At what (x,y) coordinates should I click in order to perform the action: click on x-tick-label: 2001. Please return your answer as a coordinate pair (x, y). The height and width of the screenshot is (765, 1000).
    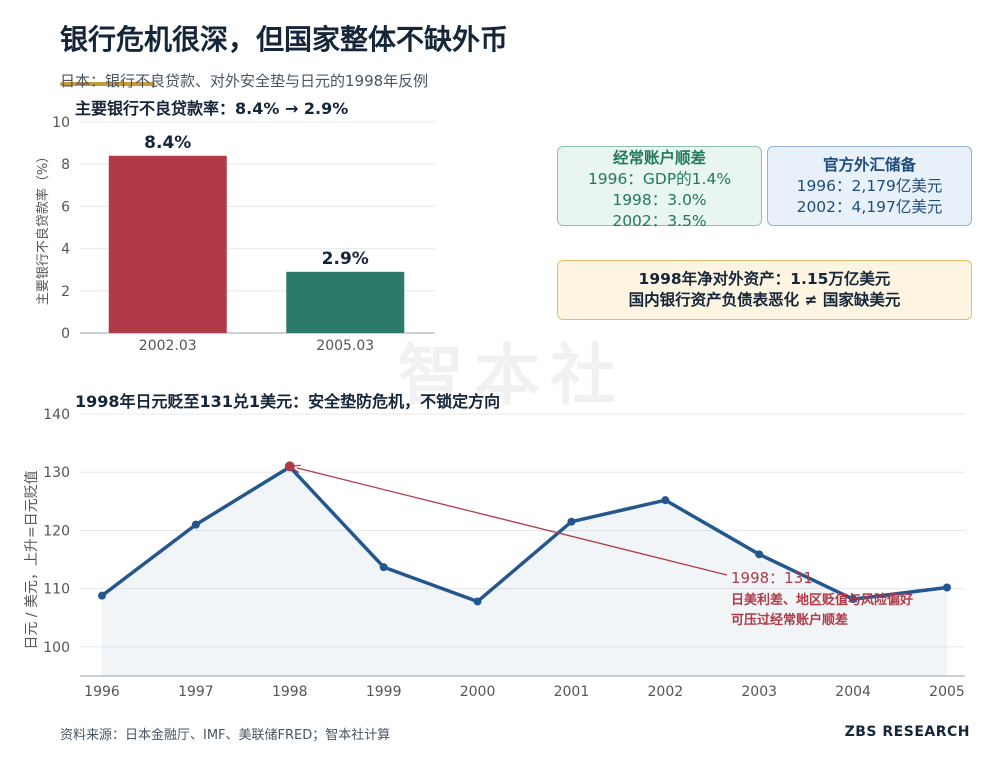
    Looking at the image, I should click on (572, 692).